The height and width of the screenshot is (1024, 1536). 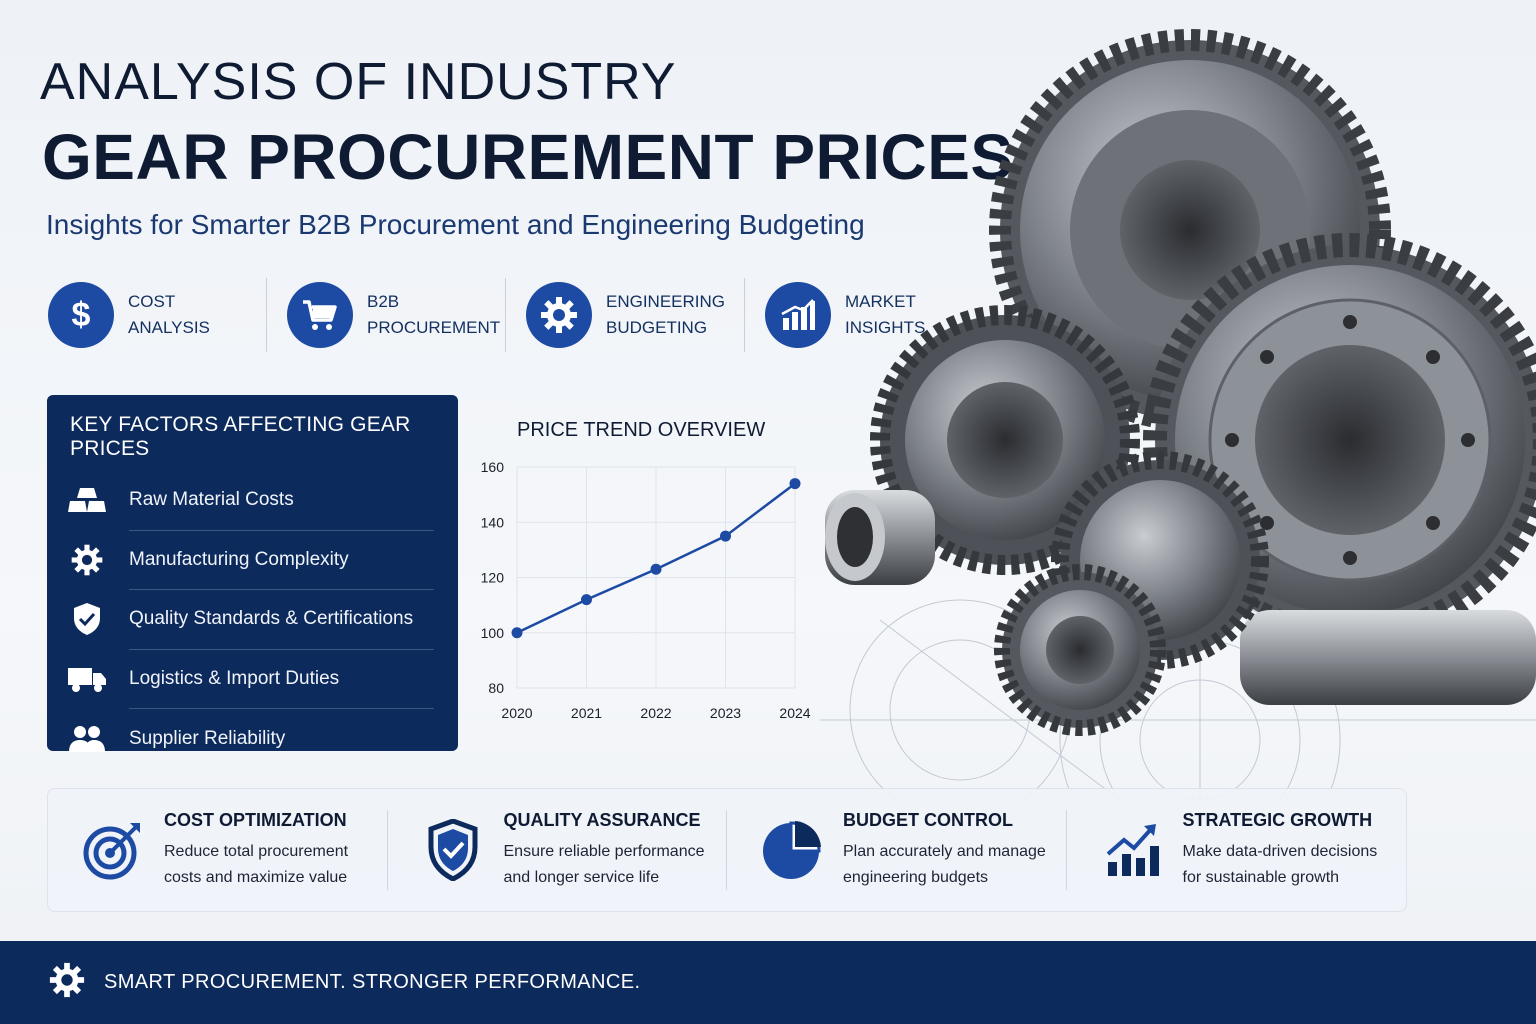 What do you see at coordinates (152, 301) in the screenshot?
I see `category-label-line1: COST` at bounding box center [152, 301].